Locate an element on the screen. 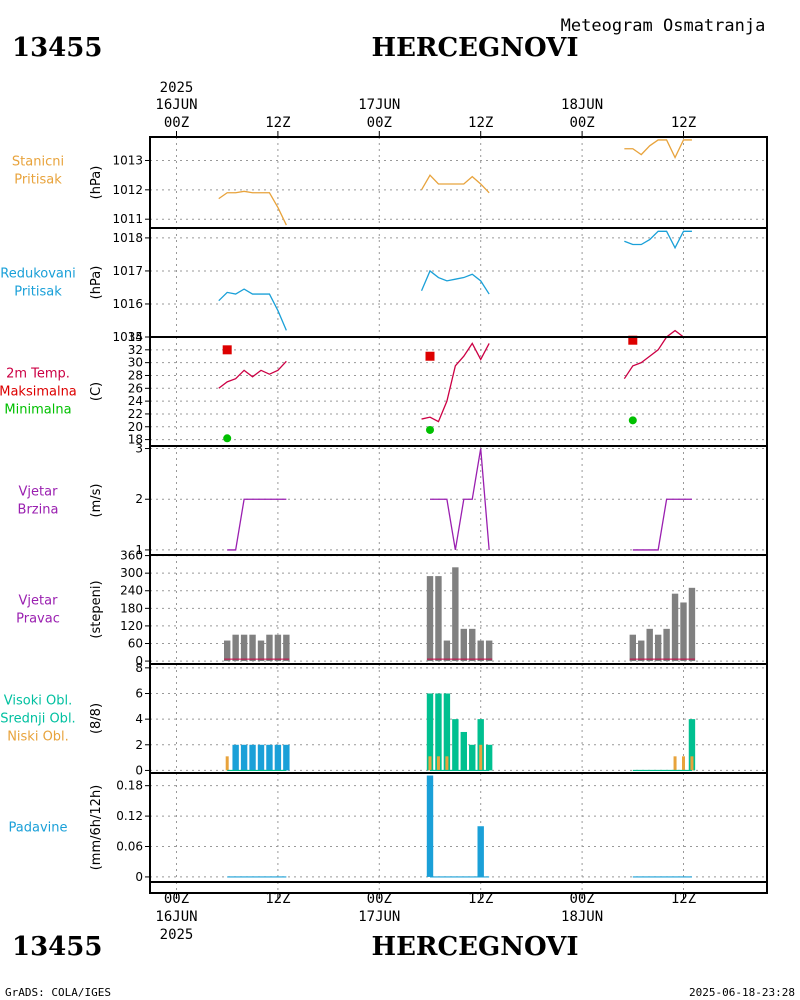  y-tick-label: 28 is located at coordinates (135, 375).